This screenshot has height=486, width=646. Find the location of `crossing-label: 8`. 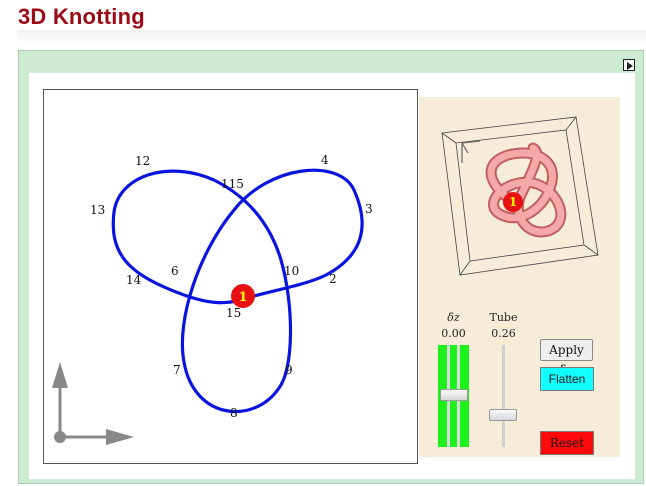

crossing-label: 8 is located at coordinates (234, 413).